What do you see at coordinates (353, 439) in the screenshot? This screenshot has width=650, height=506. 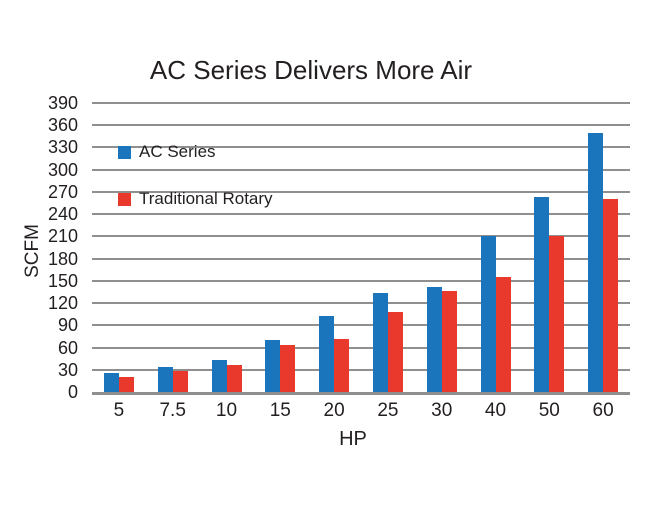 I see `x-axis-title: HP` at bounding box center [353, 439].